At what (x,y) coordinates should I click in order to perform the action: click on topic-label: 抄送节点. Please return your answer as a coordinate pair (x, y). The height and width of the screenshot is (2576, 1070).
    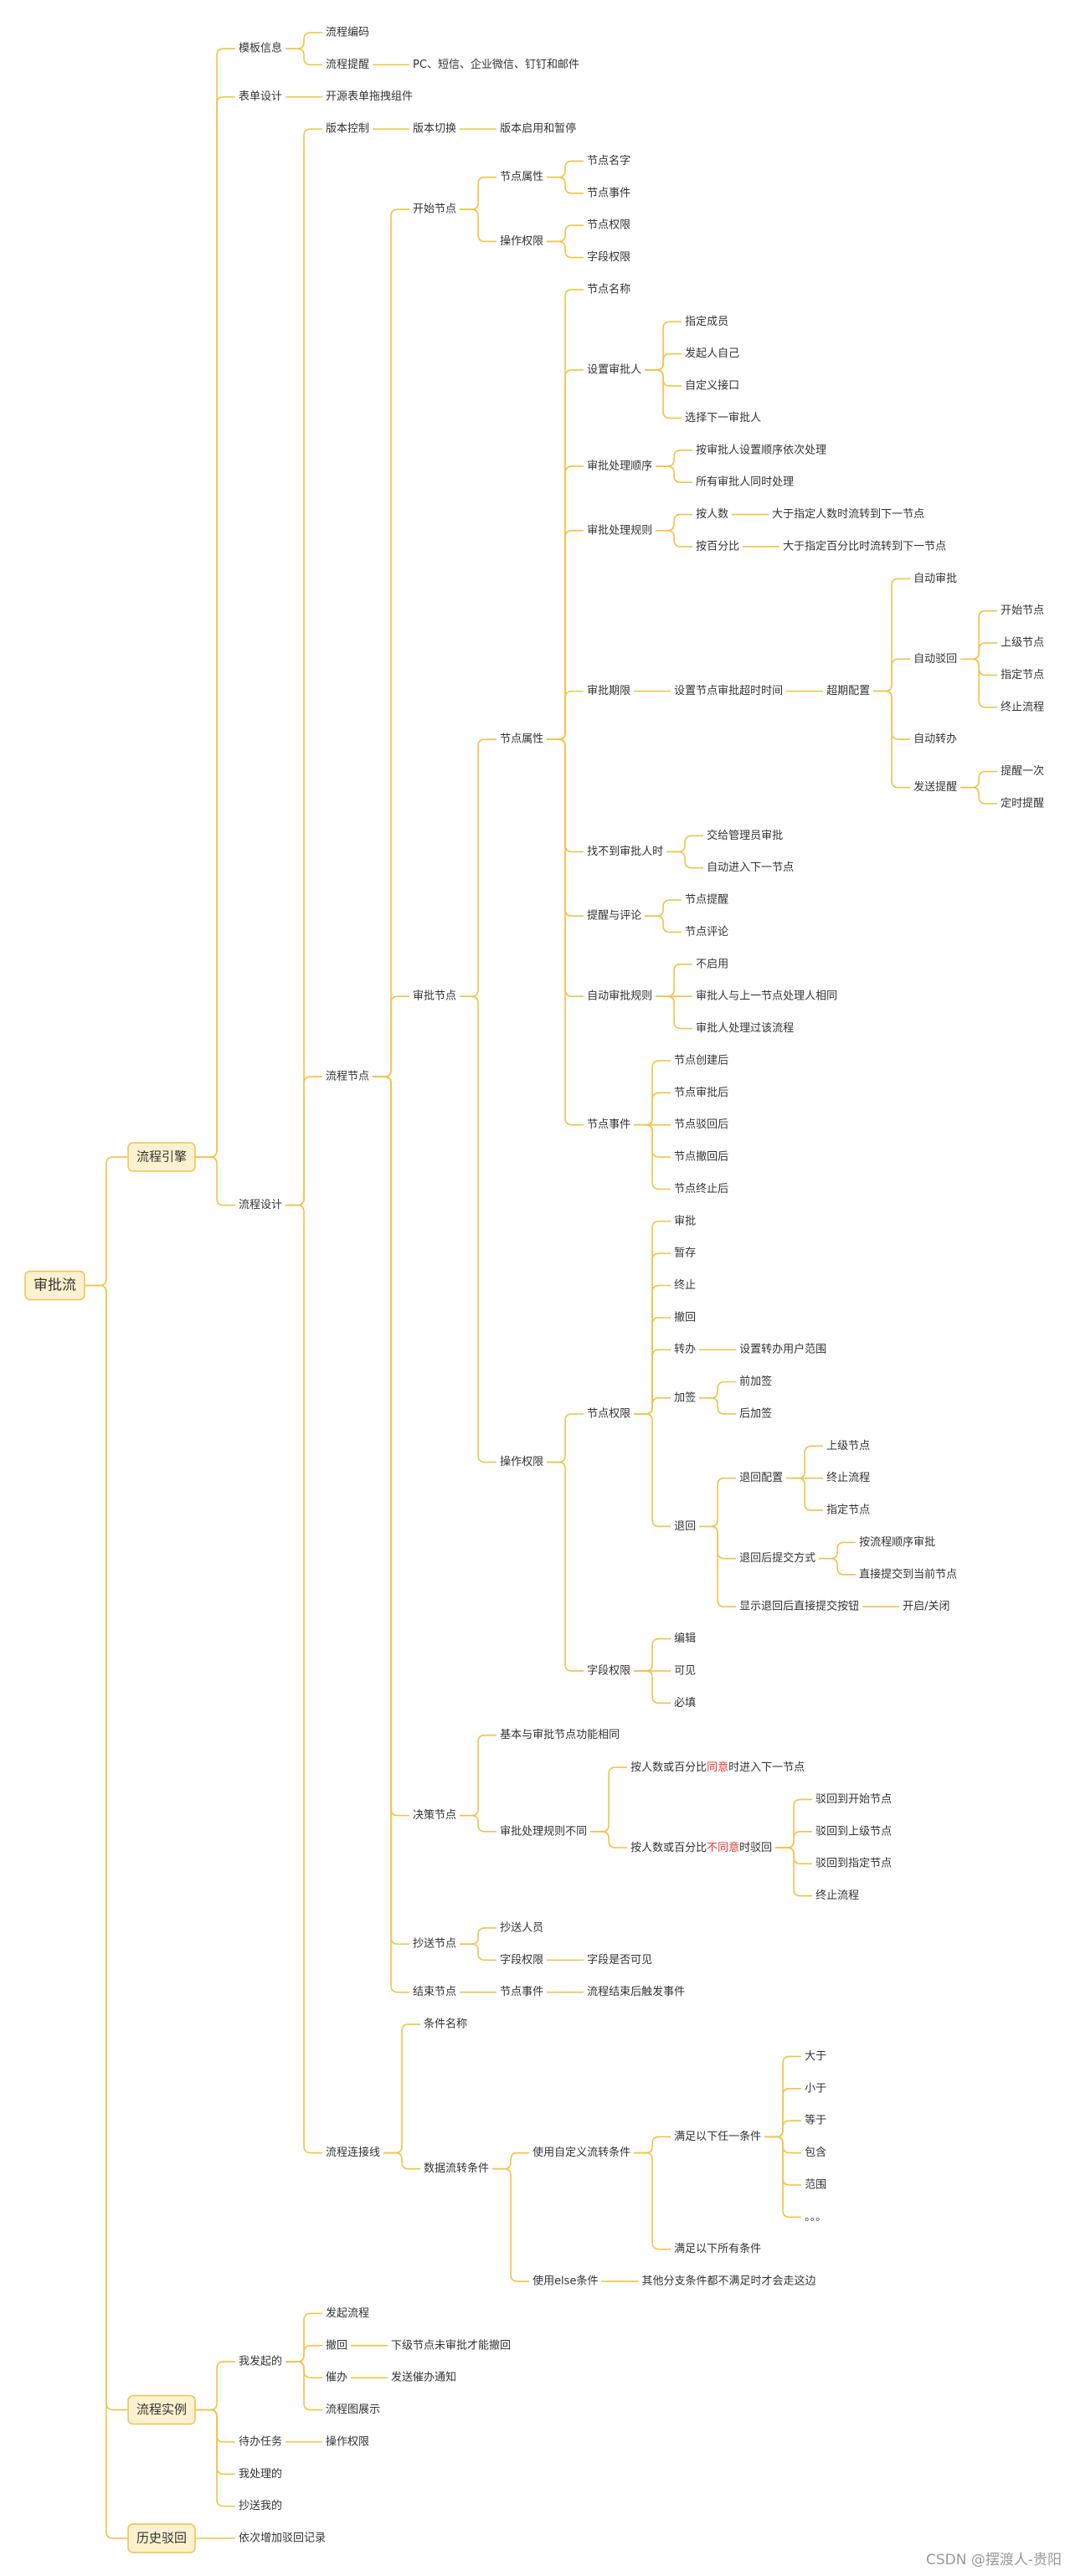
    Looking at the image, I should click on (434, 1945).